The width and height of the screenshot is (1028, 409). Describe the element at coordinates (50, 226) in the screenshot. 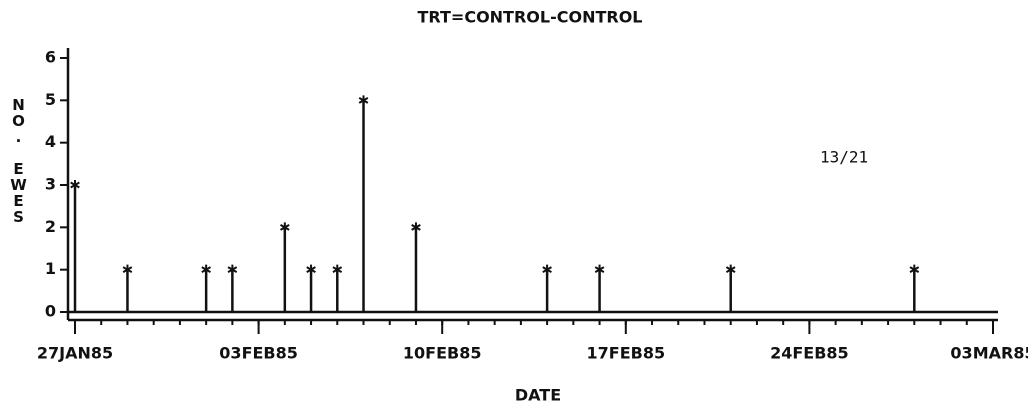

I see `y-tick-label: 2` at that location.